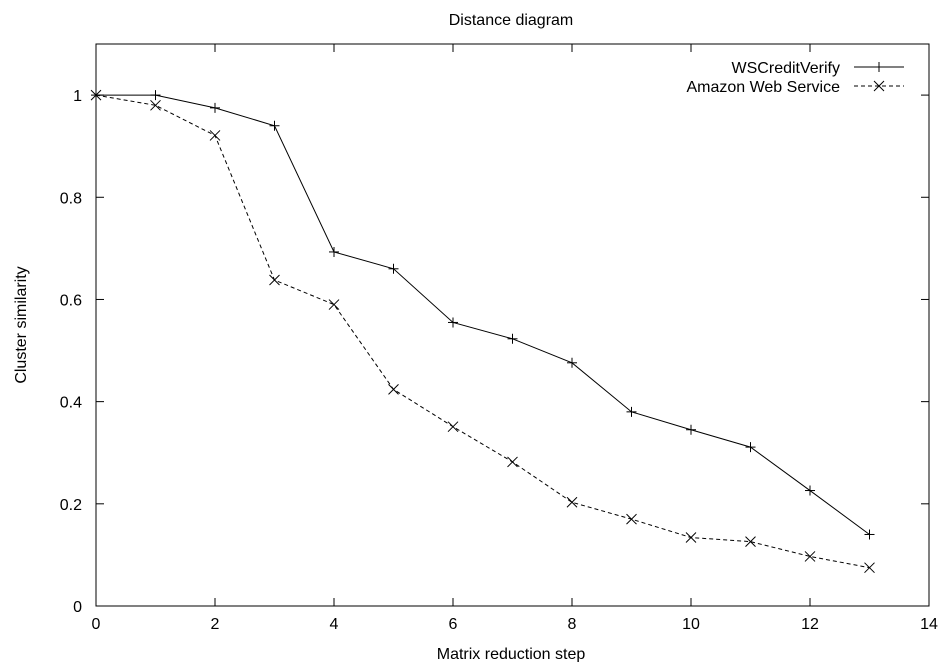 This screenshot has height=662, width=943. Describe the element at coordinates (215, 624) in the screenshot. I see `x-tick-label: 2` at that location.